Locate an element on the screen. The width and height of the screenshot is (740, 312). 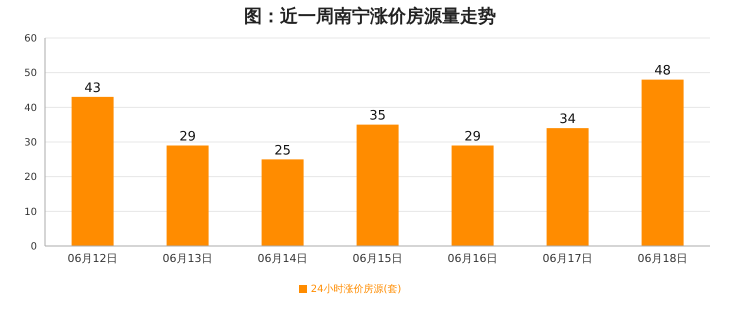
y-tick-label: 0 is located at coordinates (33, 247).